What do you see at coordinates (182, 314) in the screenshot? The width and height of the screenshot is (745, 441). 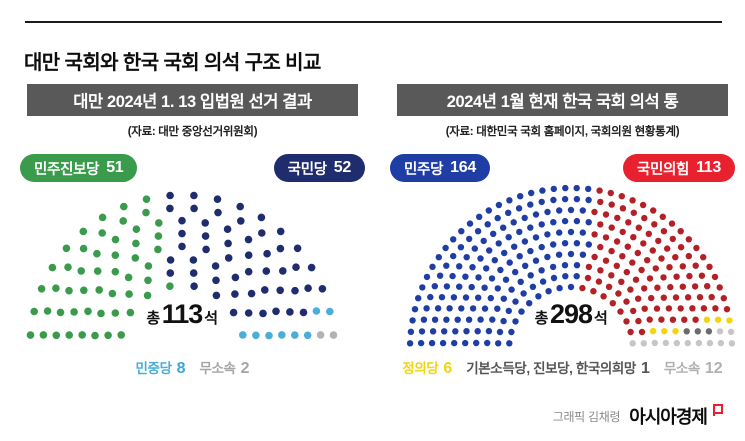 I see `total-number: 113` at bounding box center [182, 314].